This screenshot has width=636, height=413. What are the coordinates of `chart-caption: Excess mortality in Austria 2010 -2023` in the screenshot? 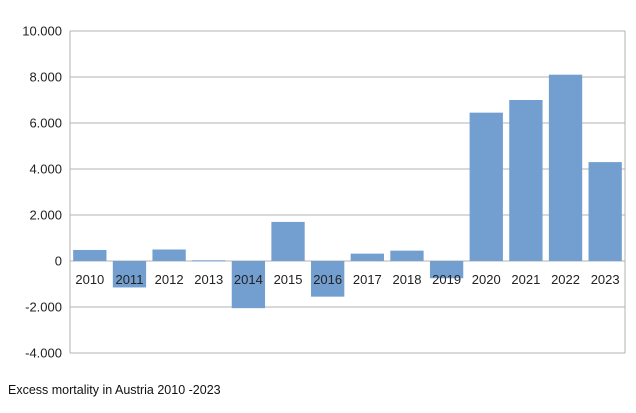 It's located at (114, 390).